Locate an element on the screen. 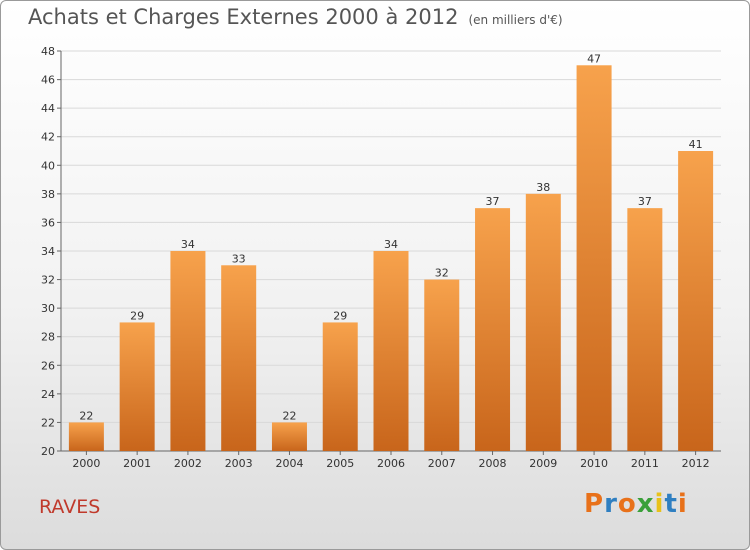 This screenshot has width=750, height=550. y-tick-label: 46 is located at coordinates (48, 80).